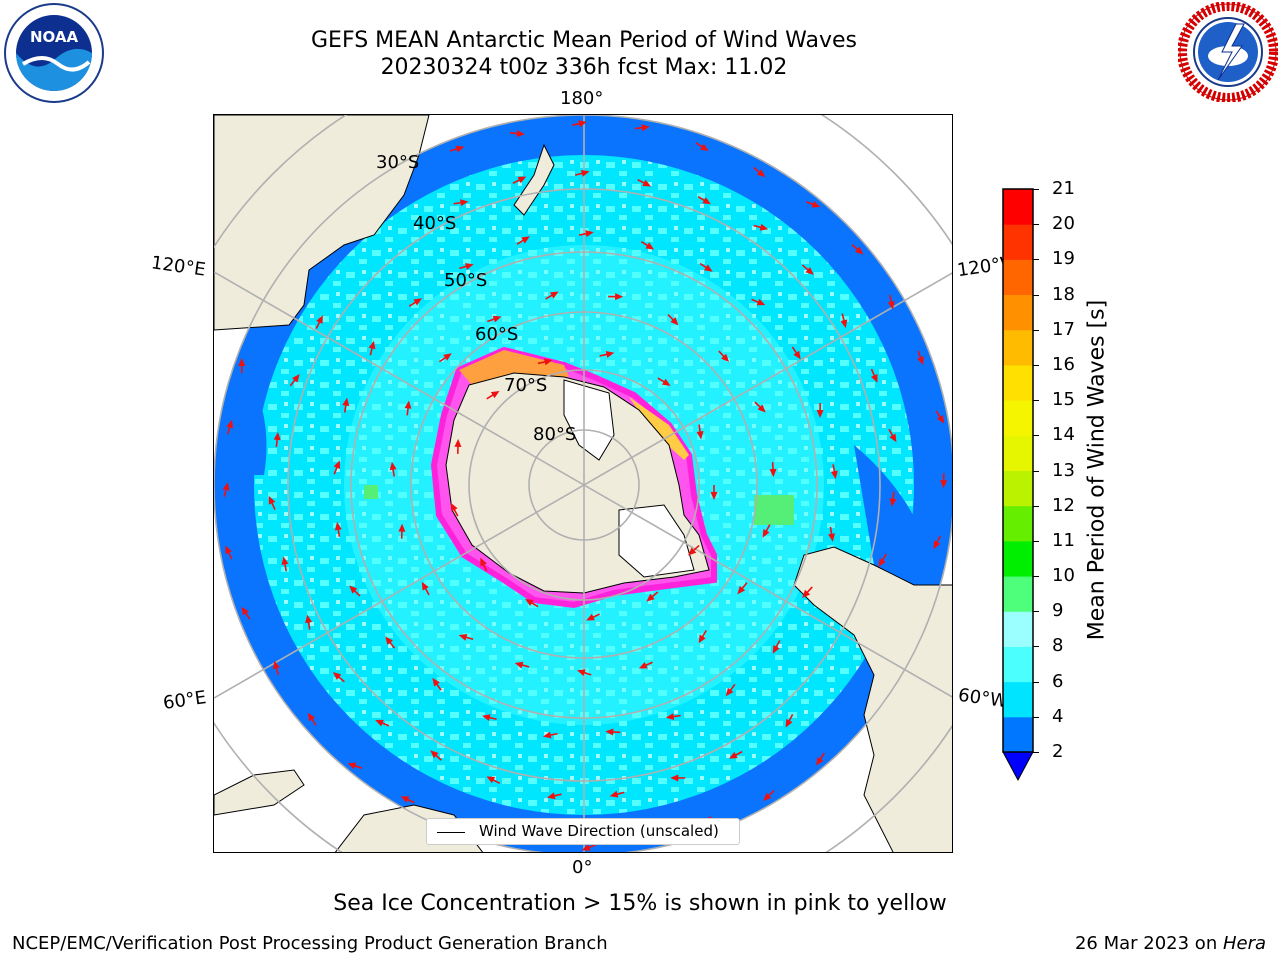  I want to click on colorbar-tick-label: 19, so click(1063, 259).